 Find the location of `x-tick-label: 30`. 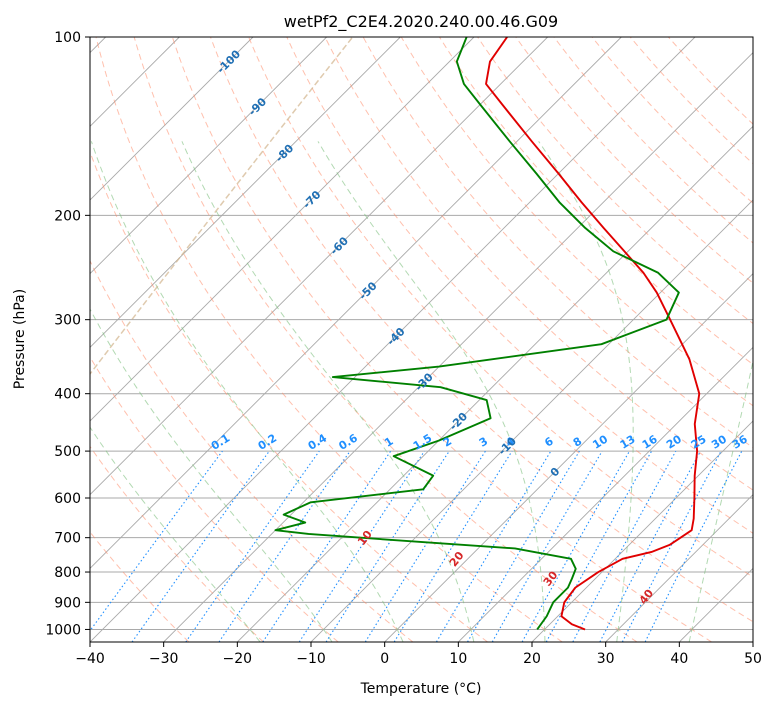

x-tick-label: 30 is located at coordinates (606, 659).